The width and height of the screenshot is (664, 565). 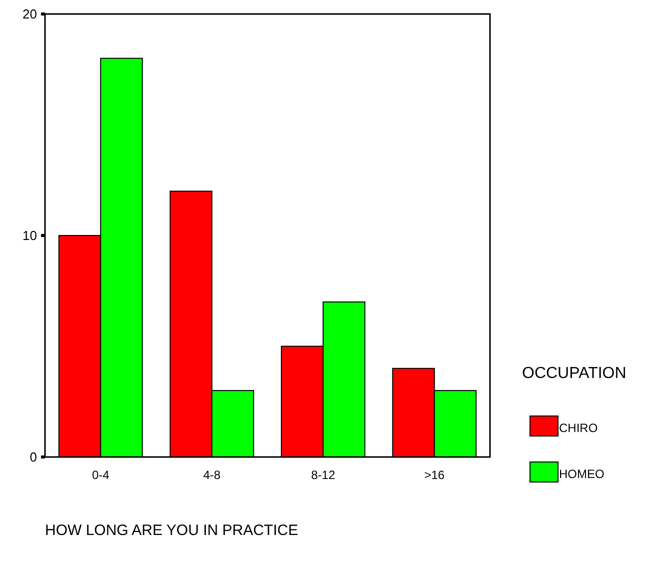 I want to click on y-tick-label: 20, so click(x=29, y=14).